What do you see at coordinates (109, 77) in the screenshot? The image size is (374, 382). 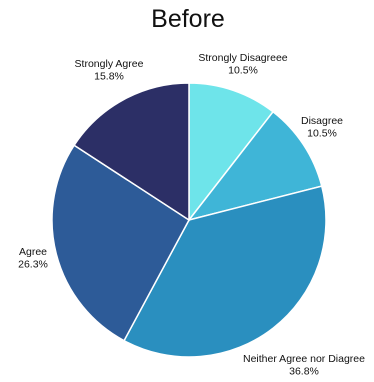 I see `slice-label-percent: 15.8%` at bounding box center [109, 77].